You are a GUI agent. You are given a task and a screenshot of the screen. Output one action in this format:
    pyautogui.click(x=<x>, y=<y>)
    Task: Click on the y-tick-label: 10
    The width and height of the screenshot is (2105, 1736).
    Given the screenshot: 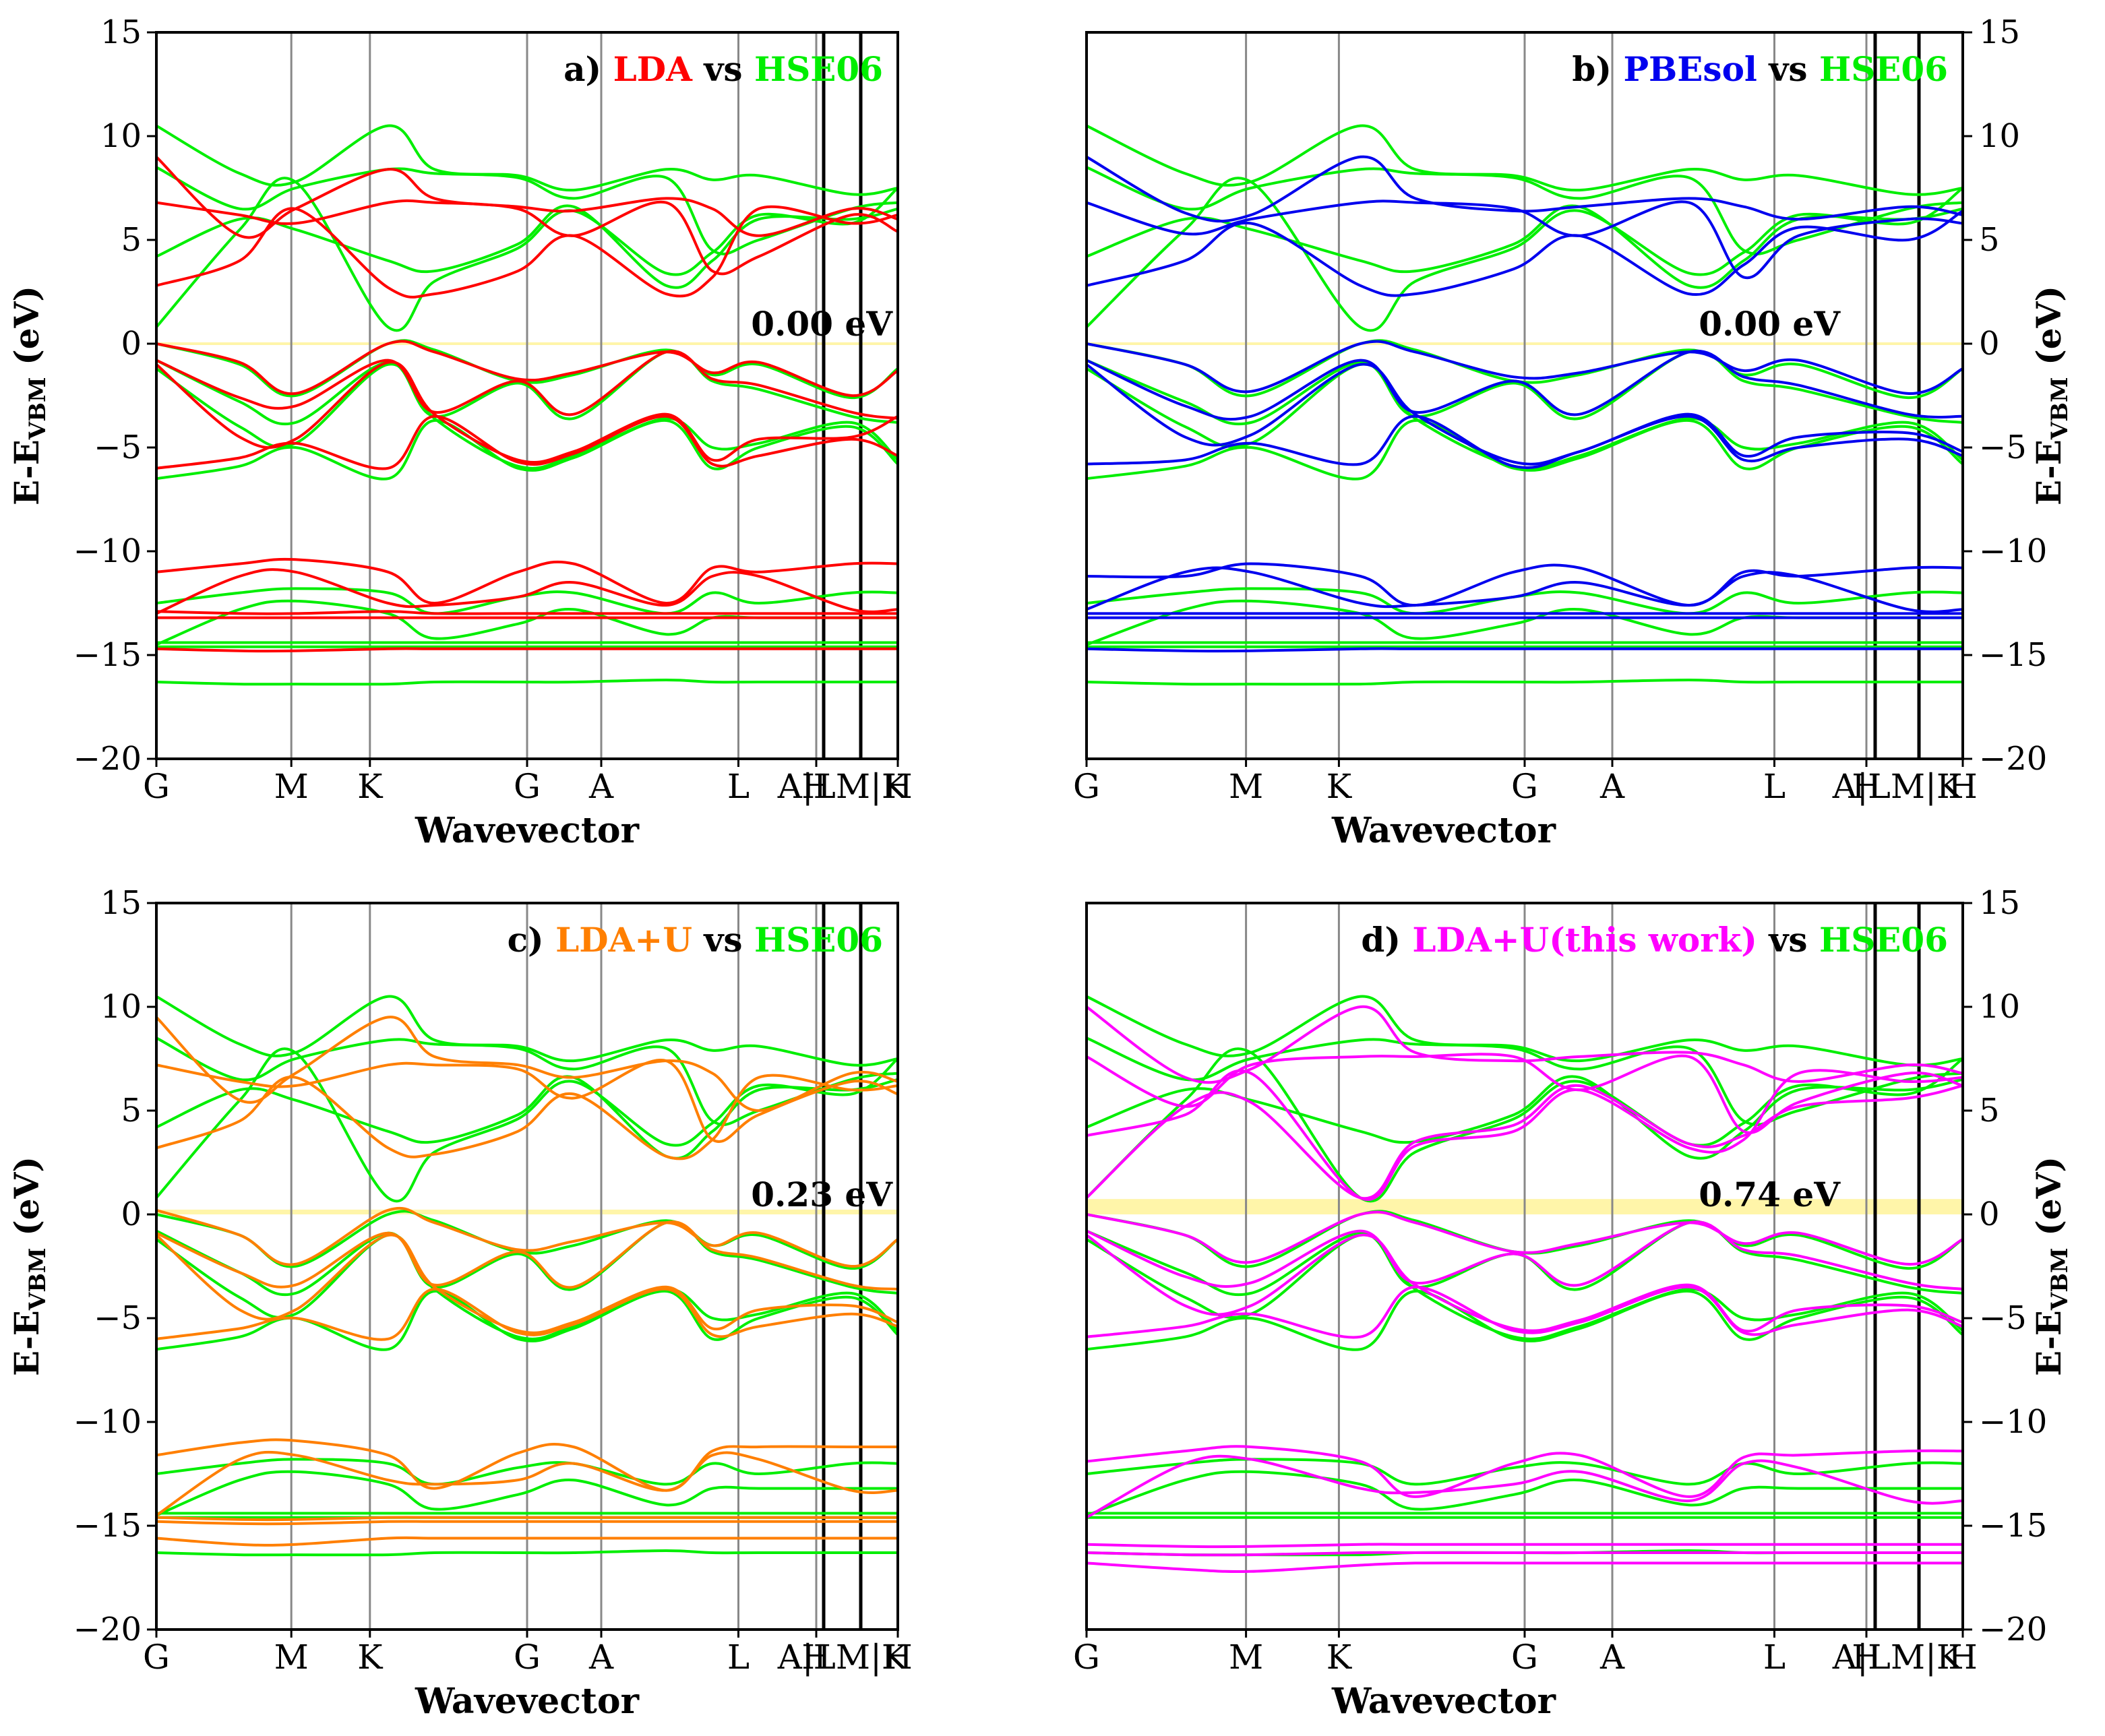 What is the action you would take?
    pyautogui.click(x=1999, y=1007)
    